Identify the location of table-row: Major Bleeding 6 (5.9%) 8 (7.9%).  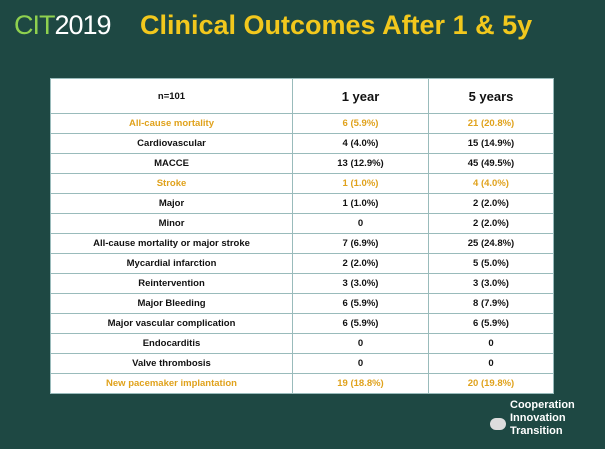
(302, 303).